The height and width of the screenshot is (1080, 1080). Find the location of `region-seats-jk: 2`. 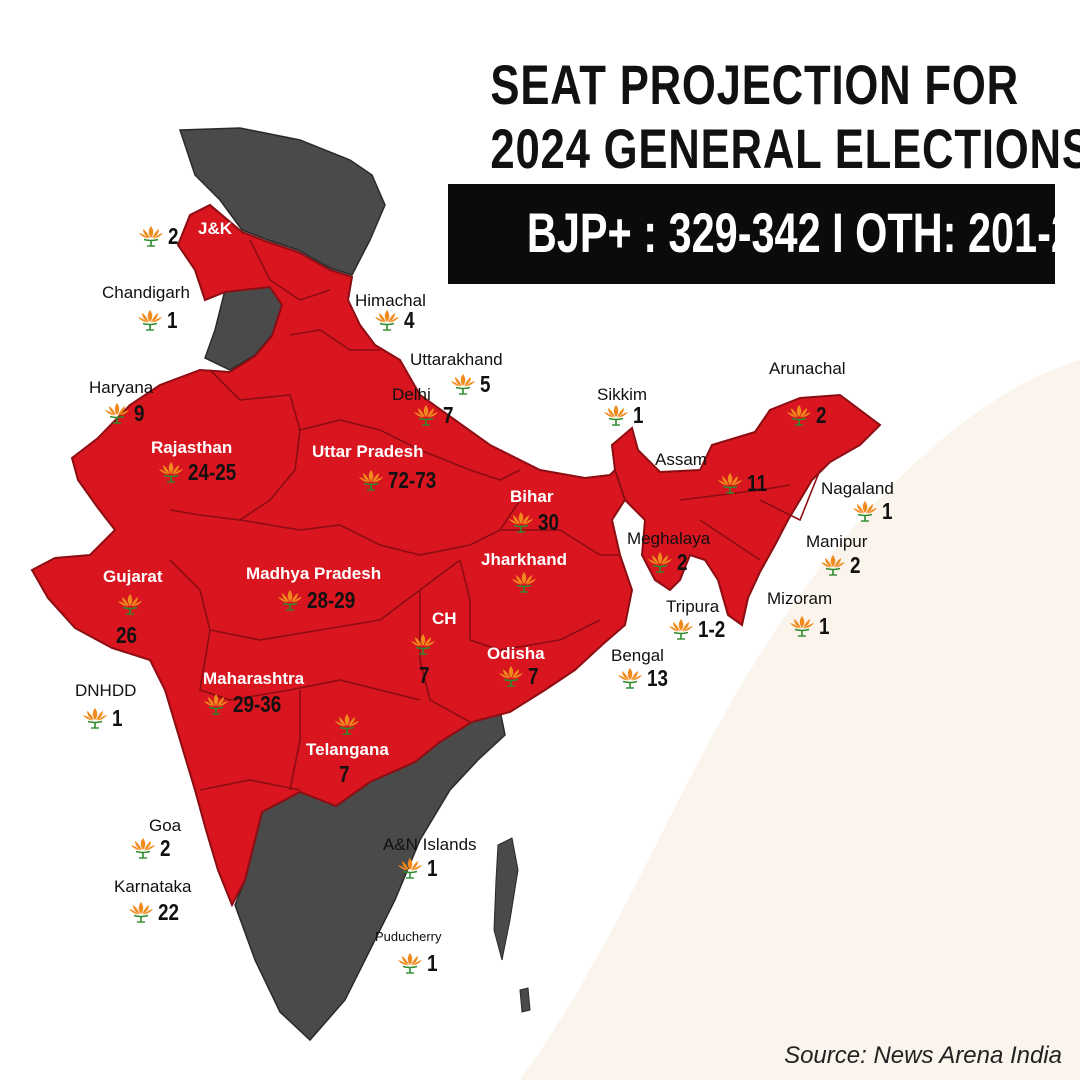

region-seats-jk: 2 is located at coordinates (159, 236).